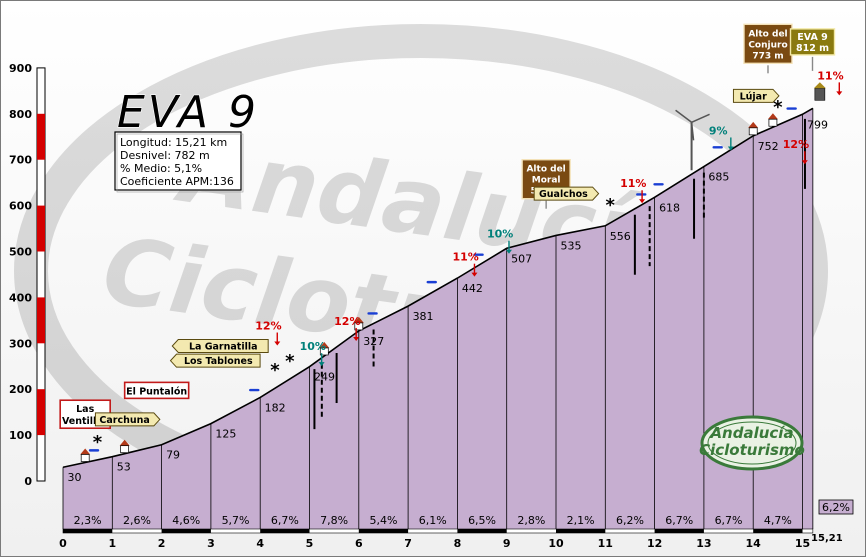  What do you see at coordinates (684, 116) in the screenshot?
I see `wind-turbine-blade` at bounding box center [684, 116].